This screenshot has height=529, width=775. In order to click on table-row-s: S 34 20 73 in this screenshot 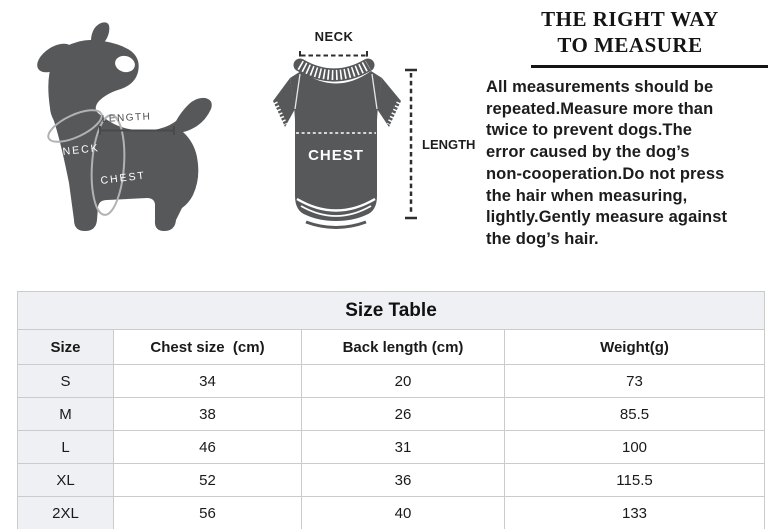, I will do `click(391, 381)`.